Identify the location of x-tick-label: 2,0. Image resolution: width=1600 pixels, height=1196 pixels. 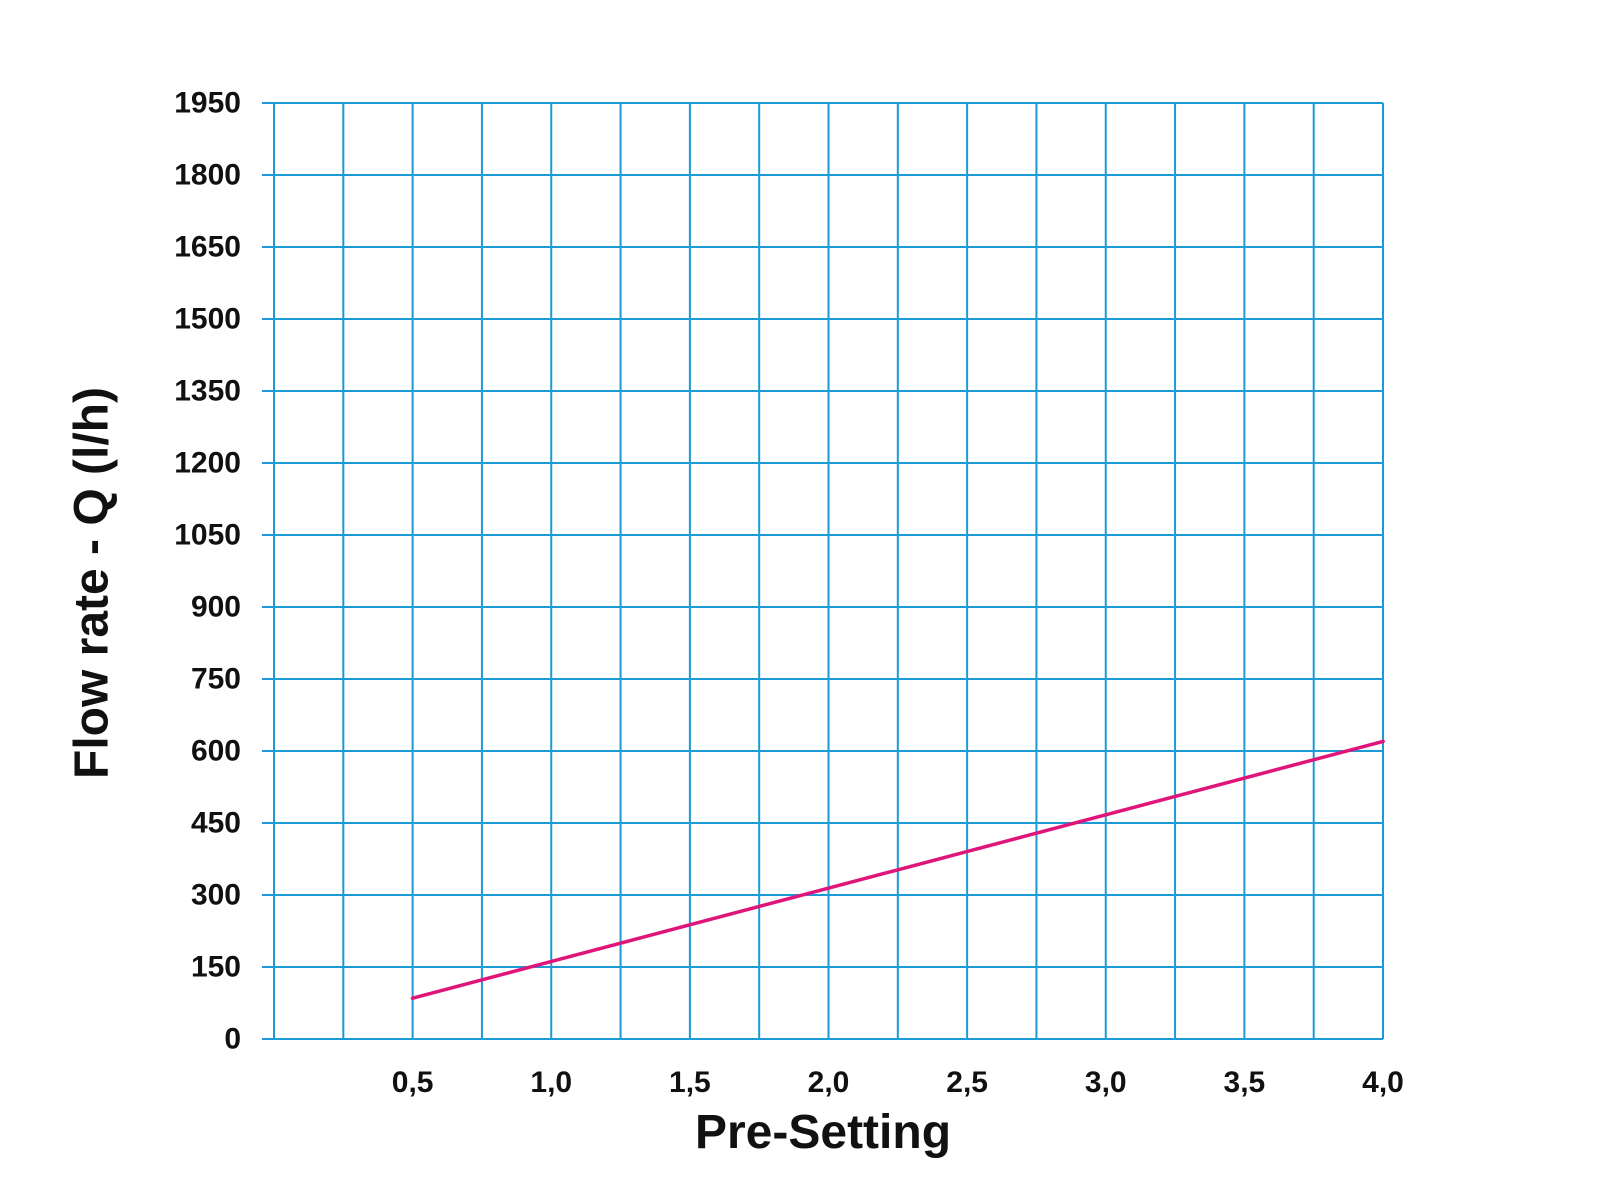
(829, 1082).